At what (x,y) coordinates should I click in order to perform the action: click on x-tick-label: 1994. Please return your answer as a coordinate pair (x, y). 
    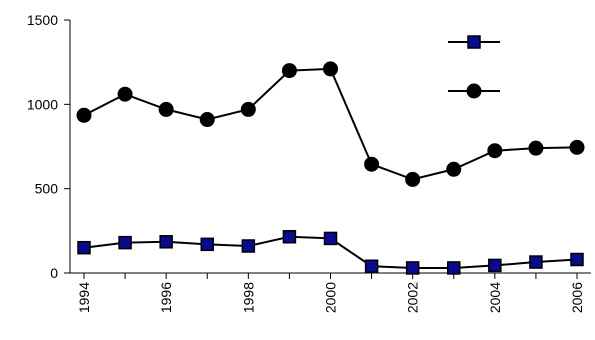
    Looking at the image, I should click on (84, 297).